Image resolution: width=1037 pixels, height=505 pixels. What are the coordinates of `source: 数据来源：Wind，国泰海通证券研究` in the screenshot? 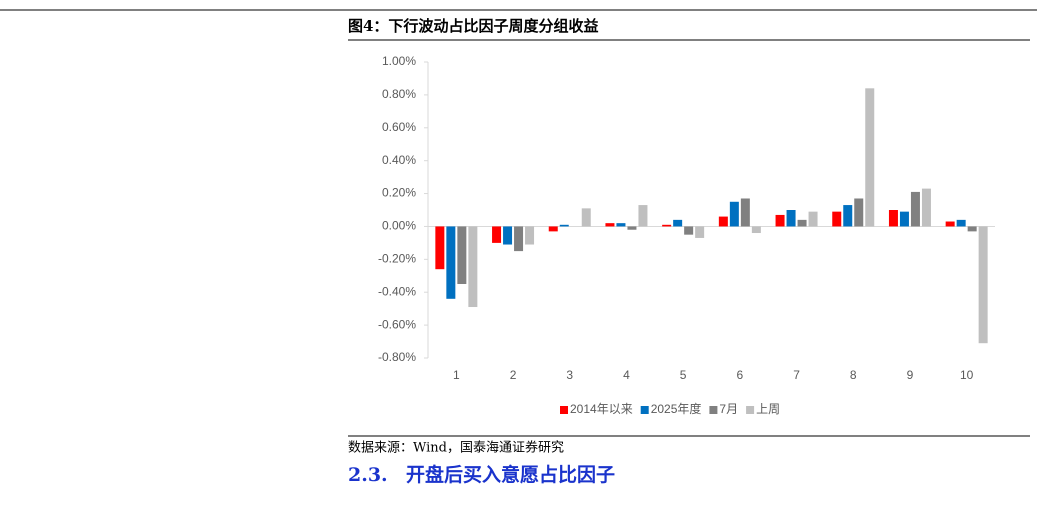 It's located at (456, 448).